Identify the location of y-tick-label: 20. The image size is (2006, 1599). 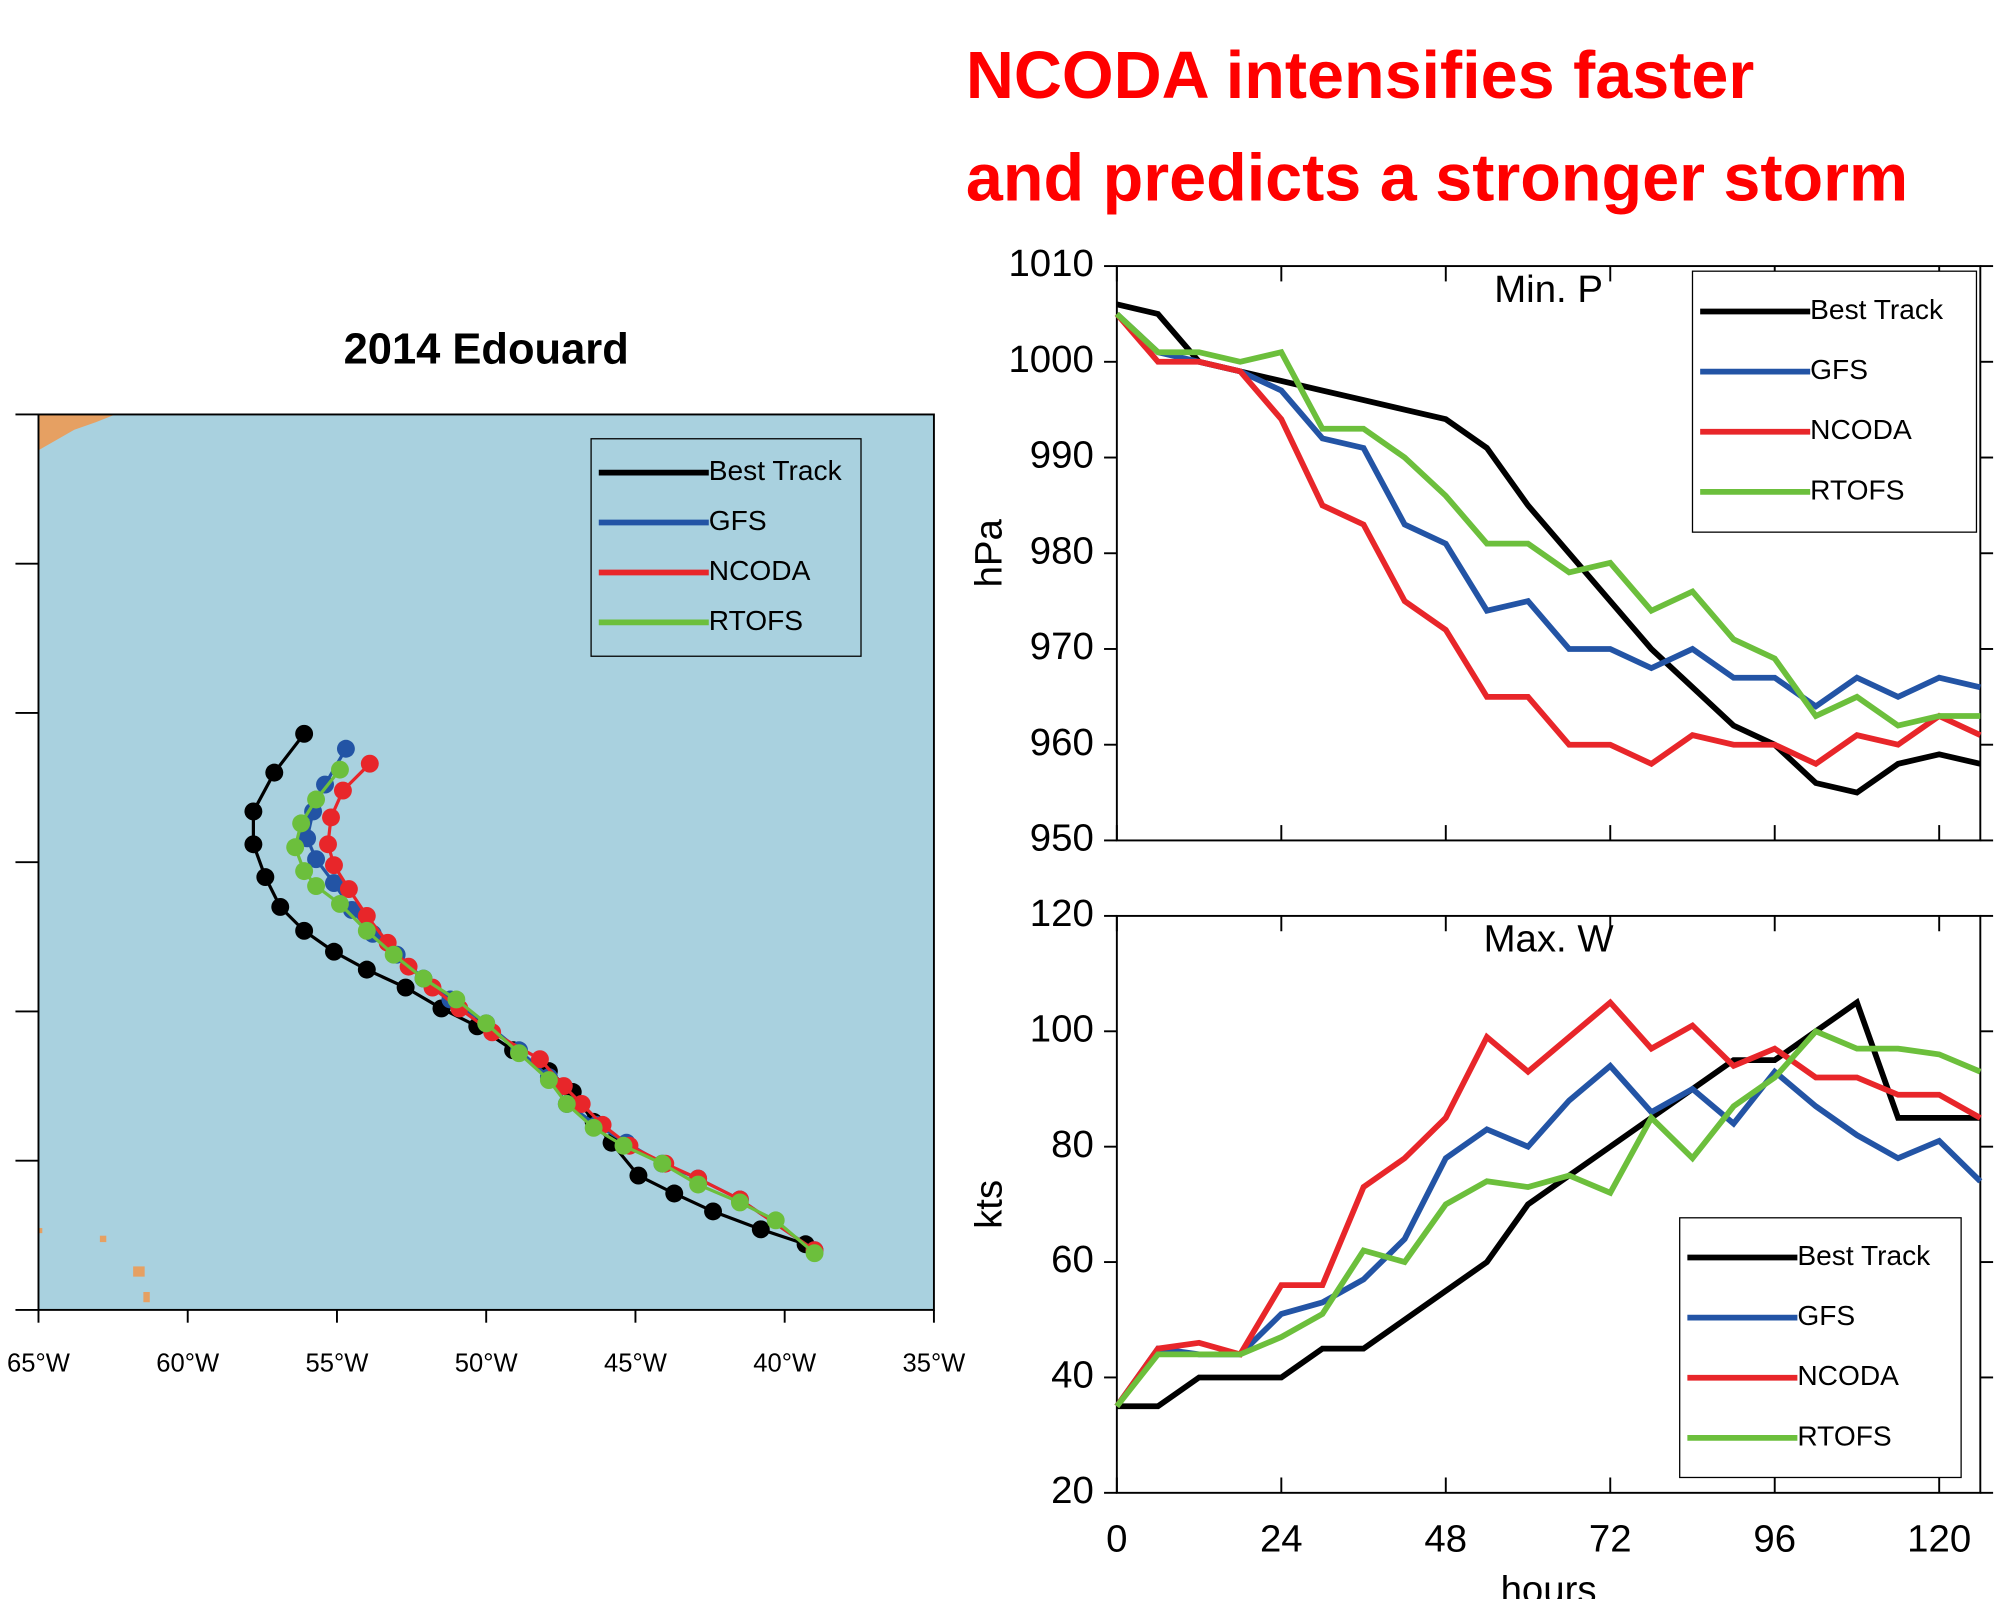
(1072, 1490).